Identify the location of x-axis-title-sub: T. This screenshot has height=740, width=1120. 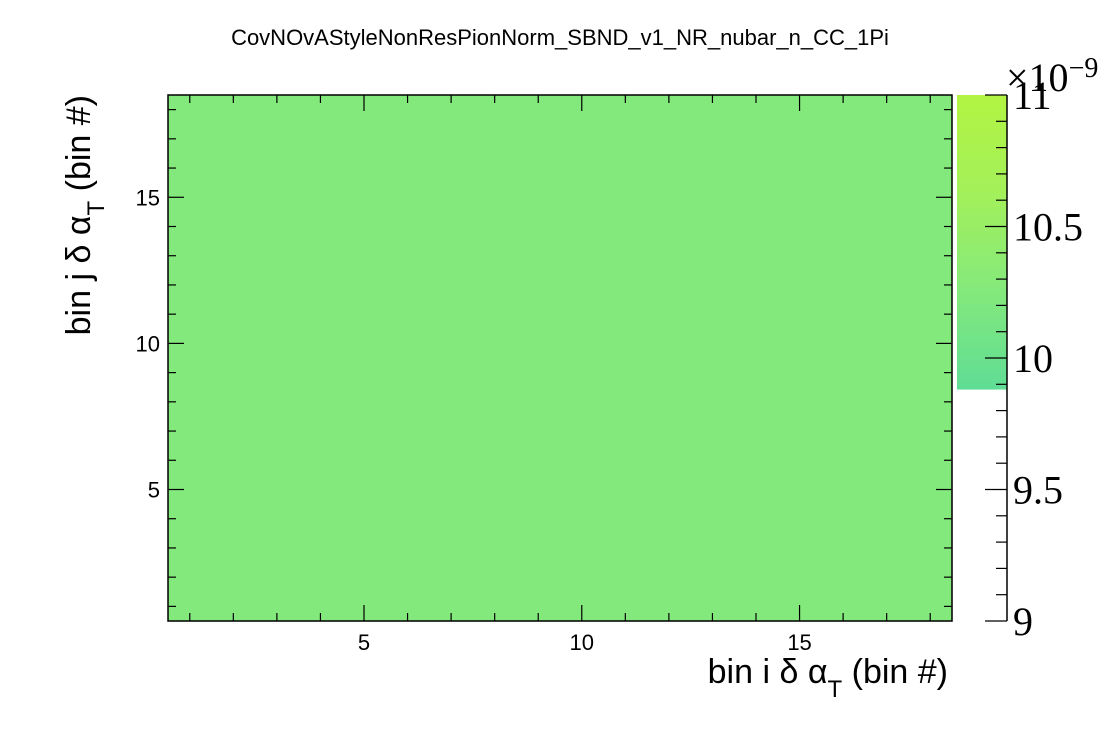
(835, 689).